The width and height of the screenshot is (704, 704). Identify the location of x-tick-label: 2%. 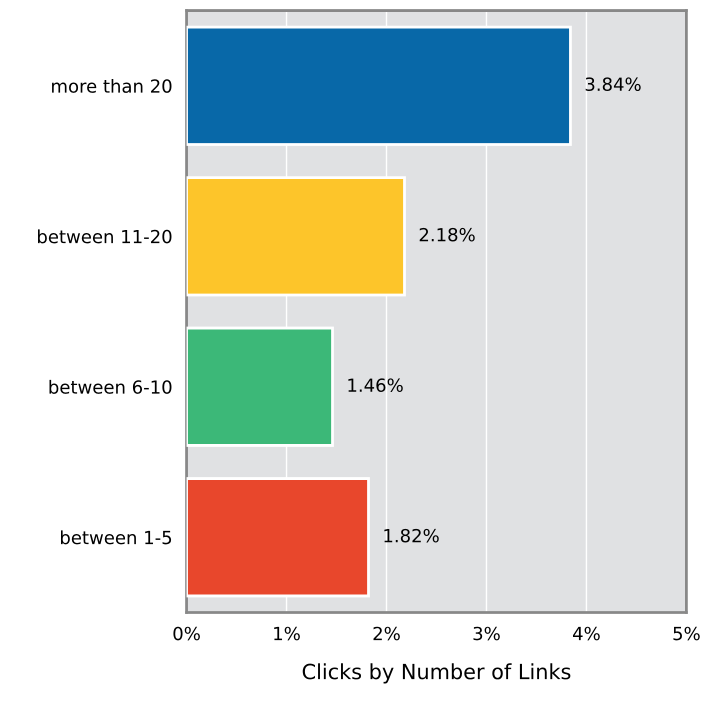
(386, 633).